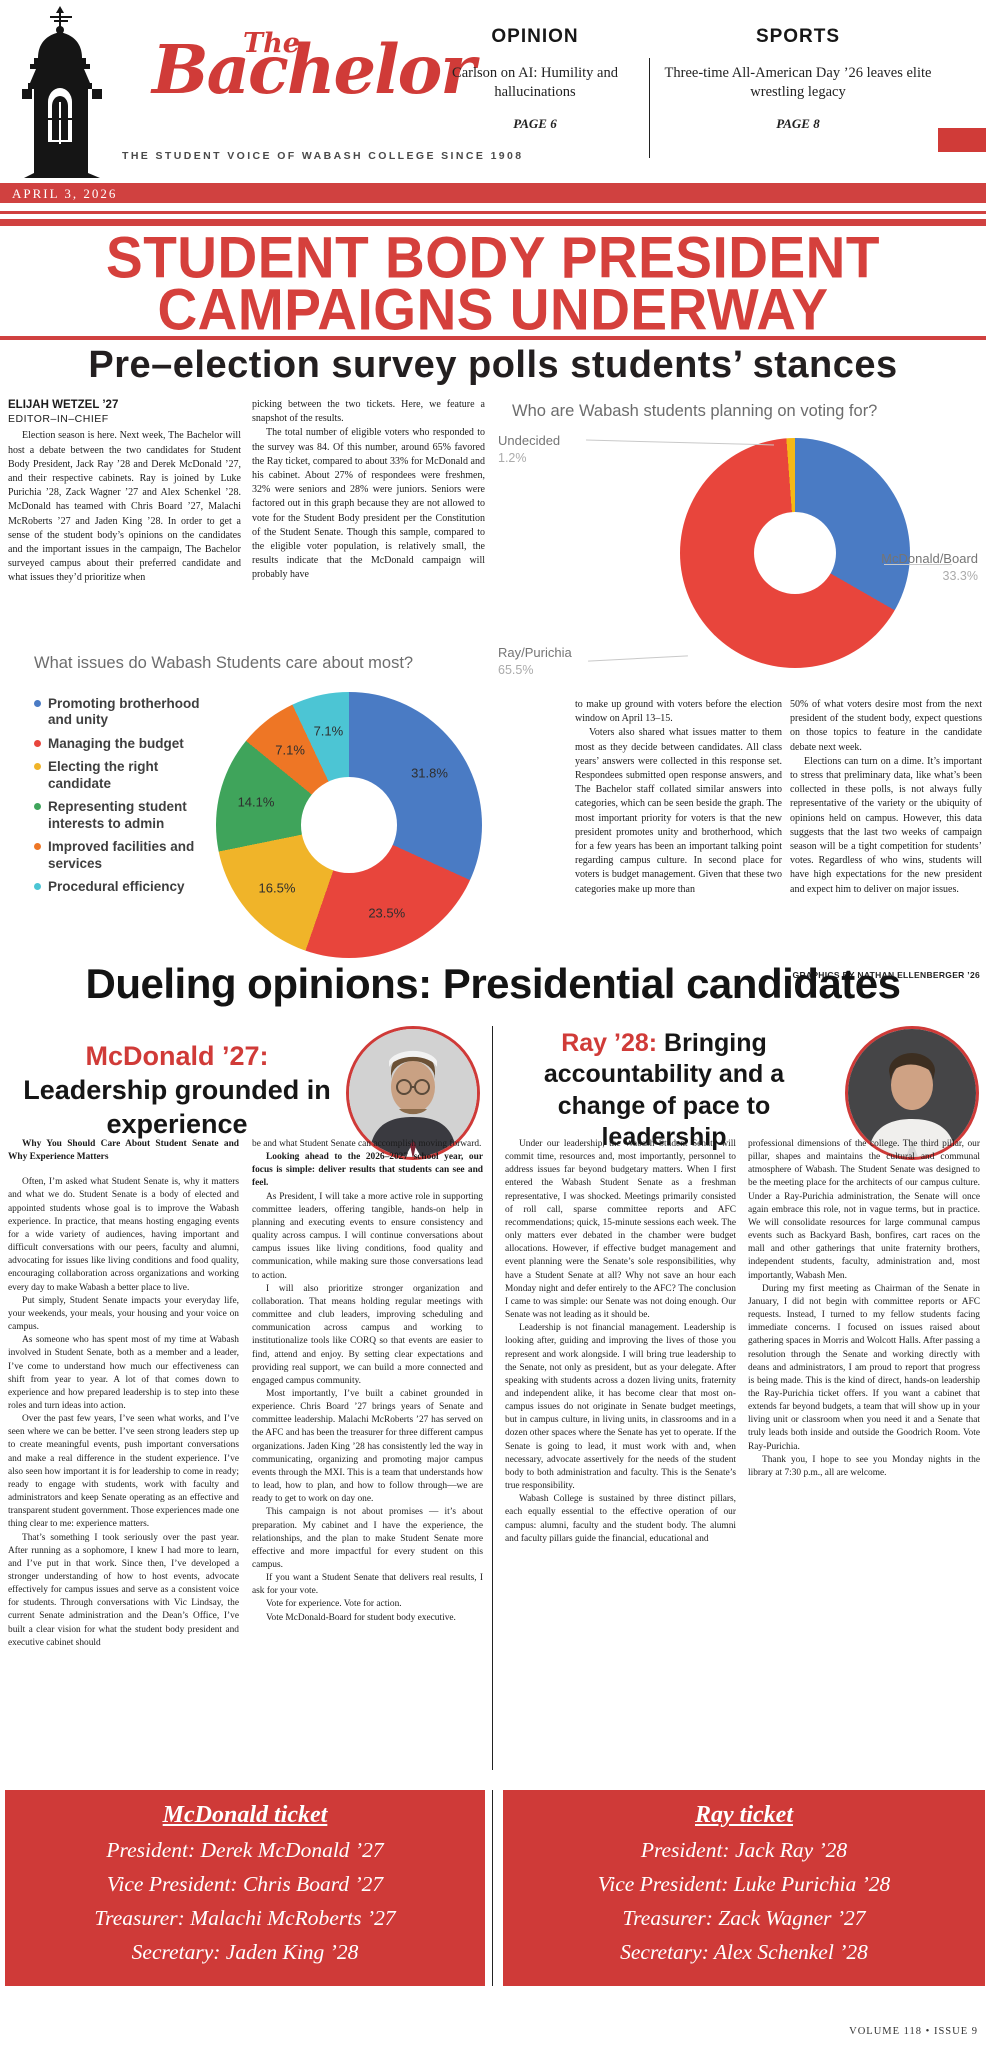 This screenshot has width=986, height=2049. What do you see at coordinates (886, 975) in the screenshot?
I see `graphics-credit: GRAPHICS BY NATHAN ELLENBERGER ’26` at bounding box center [886, 975].